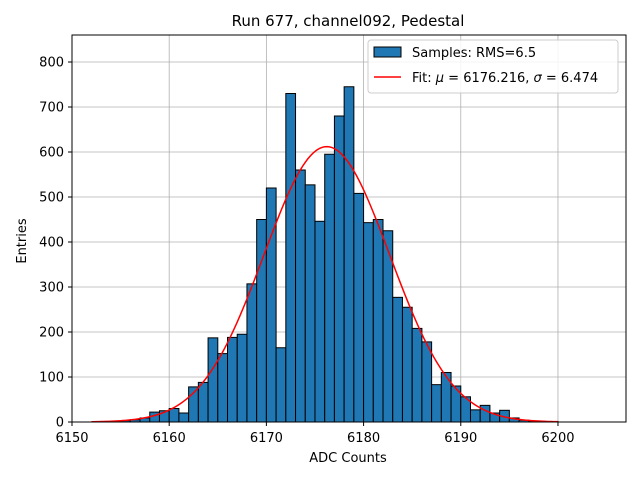 This screenshot has height=480, width=640. Describe the element at coordinates (557, 438) in the screenshot. I see `x-tick-label: 6200` at that location.